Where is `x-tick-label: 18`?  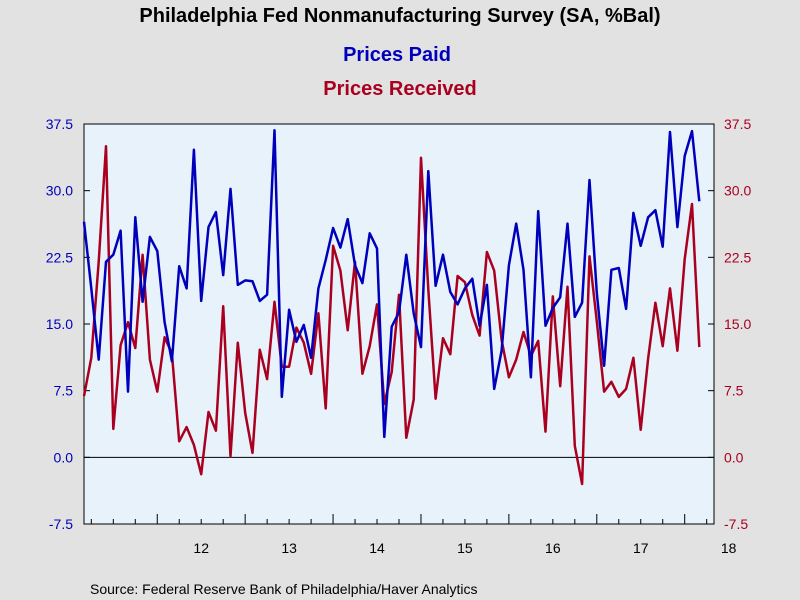
x-tick-label: 18 is located at coordinates (729, 548).